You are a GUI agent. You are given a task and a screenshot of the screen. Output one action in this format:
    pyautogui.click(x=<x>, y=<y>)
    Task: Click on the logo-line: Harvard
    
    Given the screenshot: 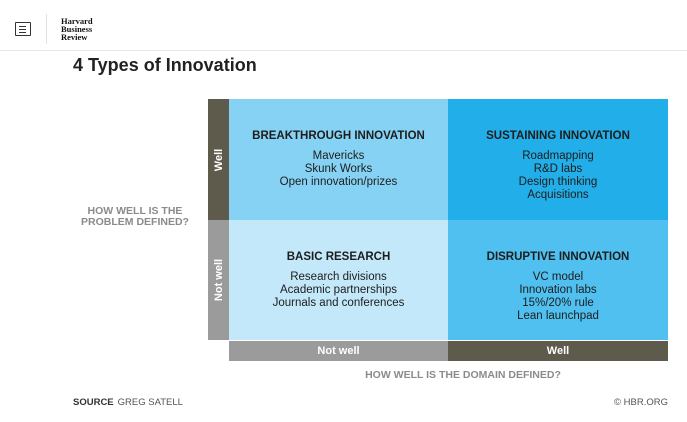 What is the action you would take?
    pyautogui.click(x=77, y=21)
    